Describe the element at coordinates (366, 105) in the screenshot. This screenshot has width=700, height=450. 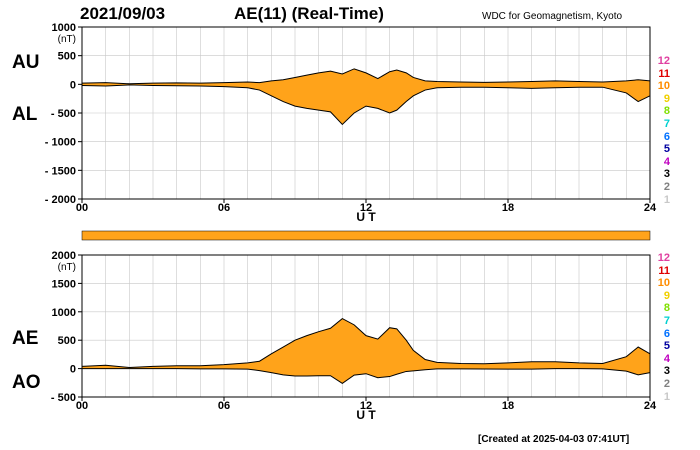
I see `series-line-al` at that location.